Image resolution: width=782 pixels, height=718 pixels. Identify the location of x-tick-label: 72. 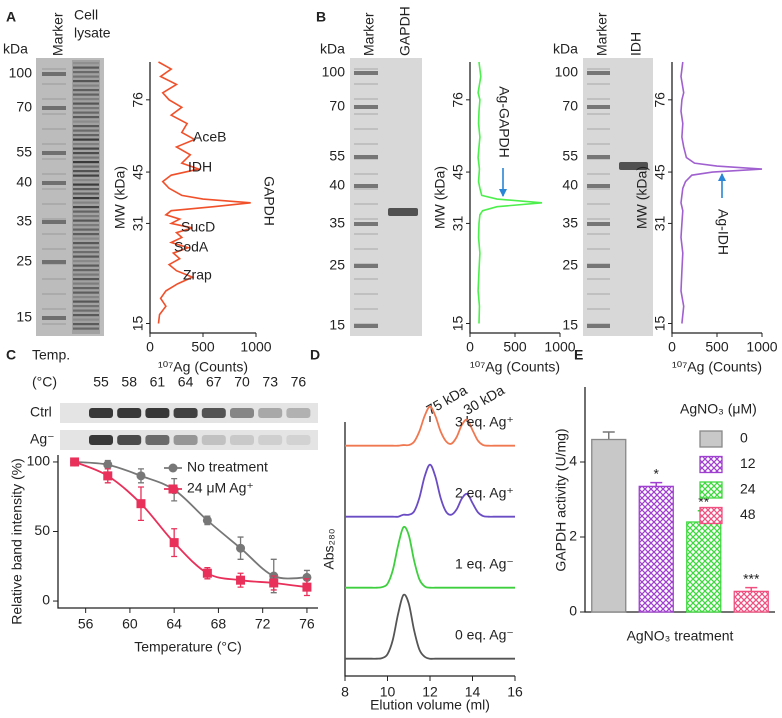
(263, 624).